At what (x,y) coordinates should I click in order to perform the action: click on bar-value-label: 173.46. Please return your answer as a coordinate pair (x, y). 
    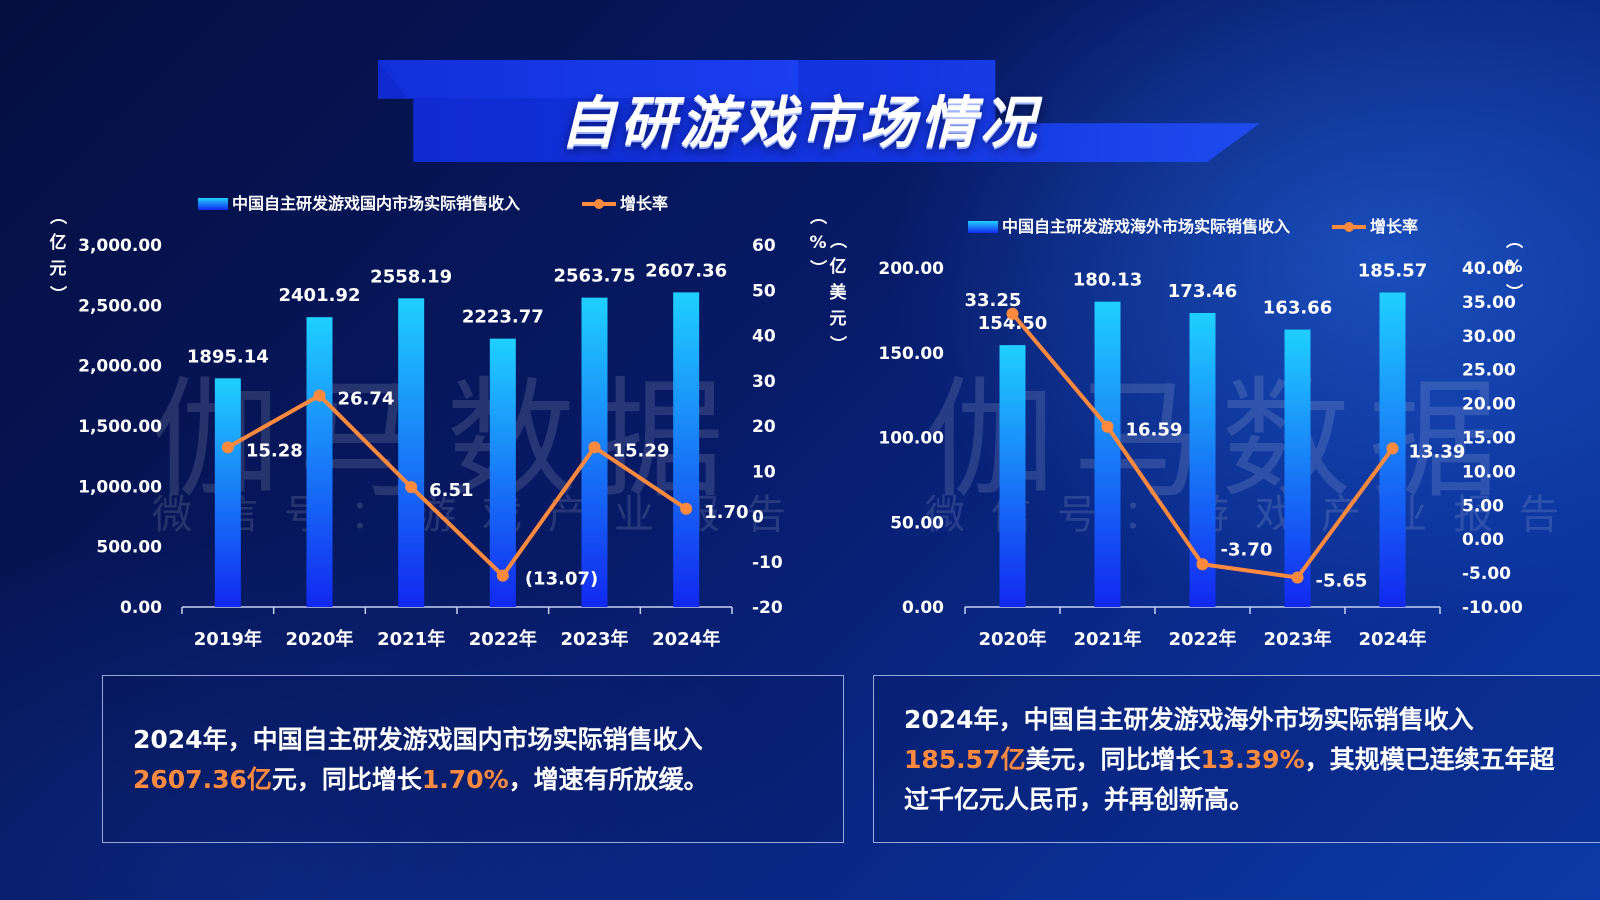
    Looking at the image, I should click on (1202, 291).